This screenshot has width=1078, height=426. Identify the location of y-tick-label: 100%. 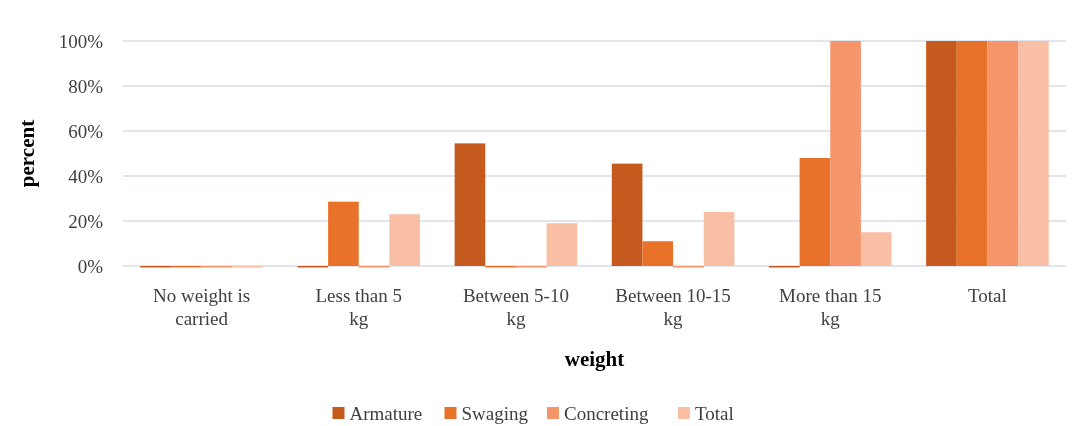
(81, 41).